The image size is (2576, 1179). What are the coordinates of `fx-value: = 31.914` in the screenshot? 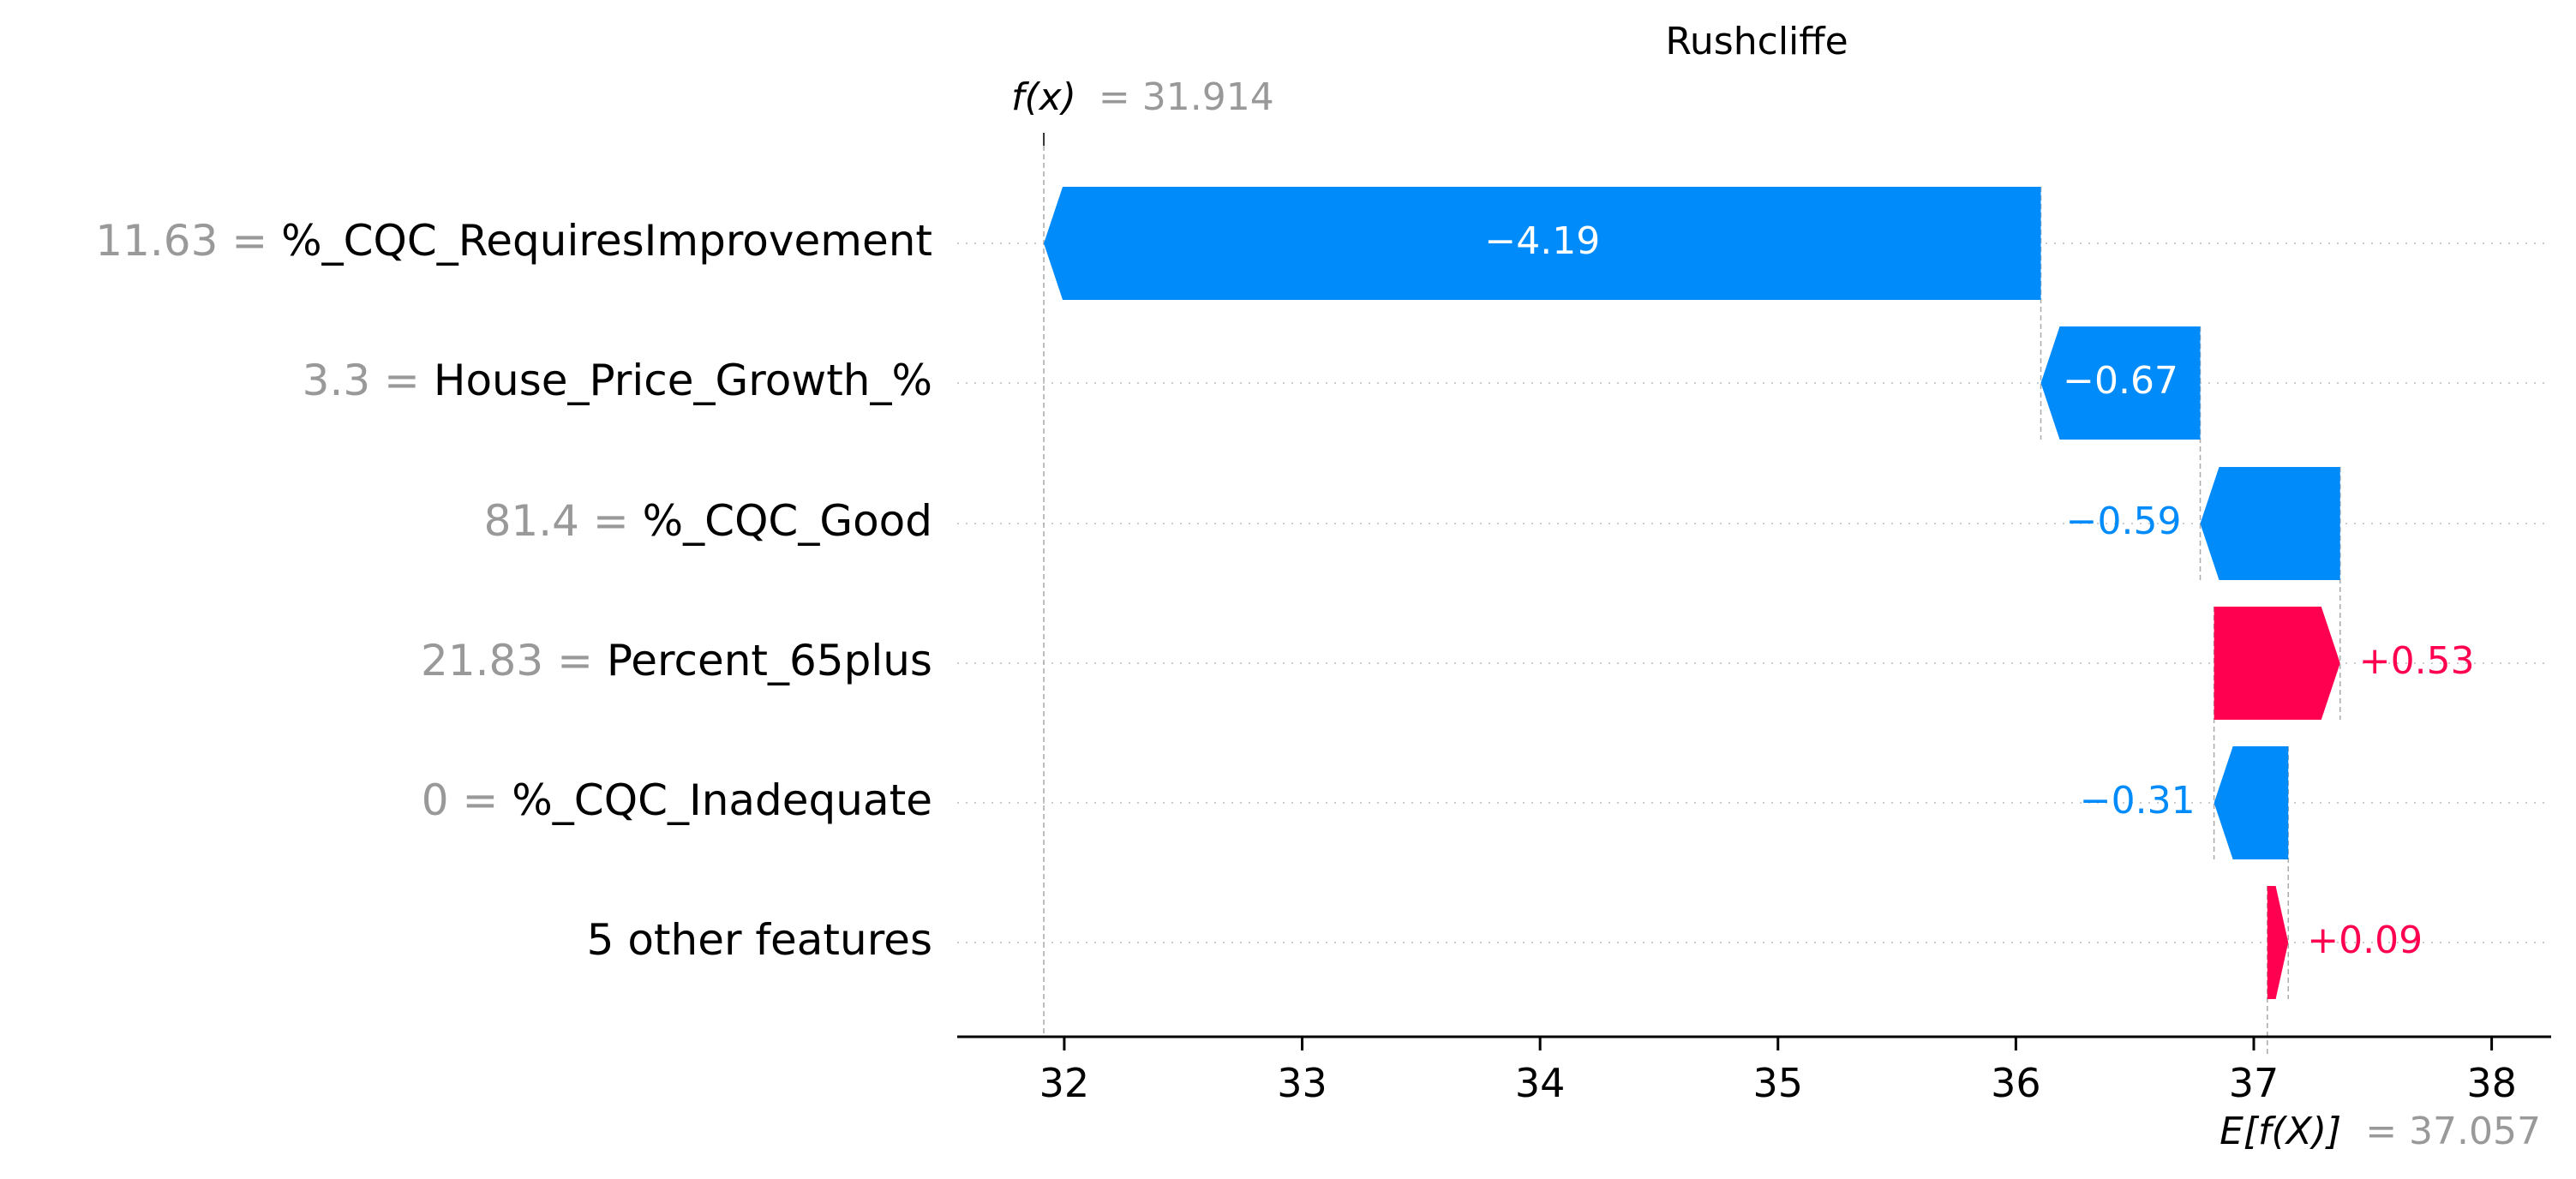 It's located at (1186, 97).